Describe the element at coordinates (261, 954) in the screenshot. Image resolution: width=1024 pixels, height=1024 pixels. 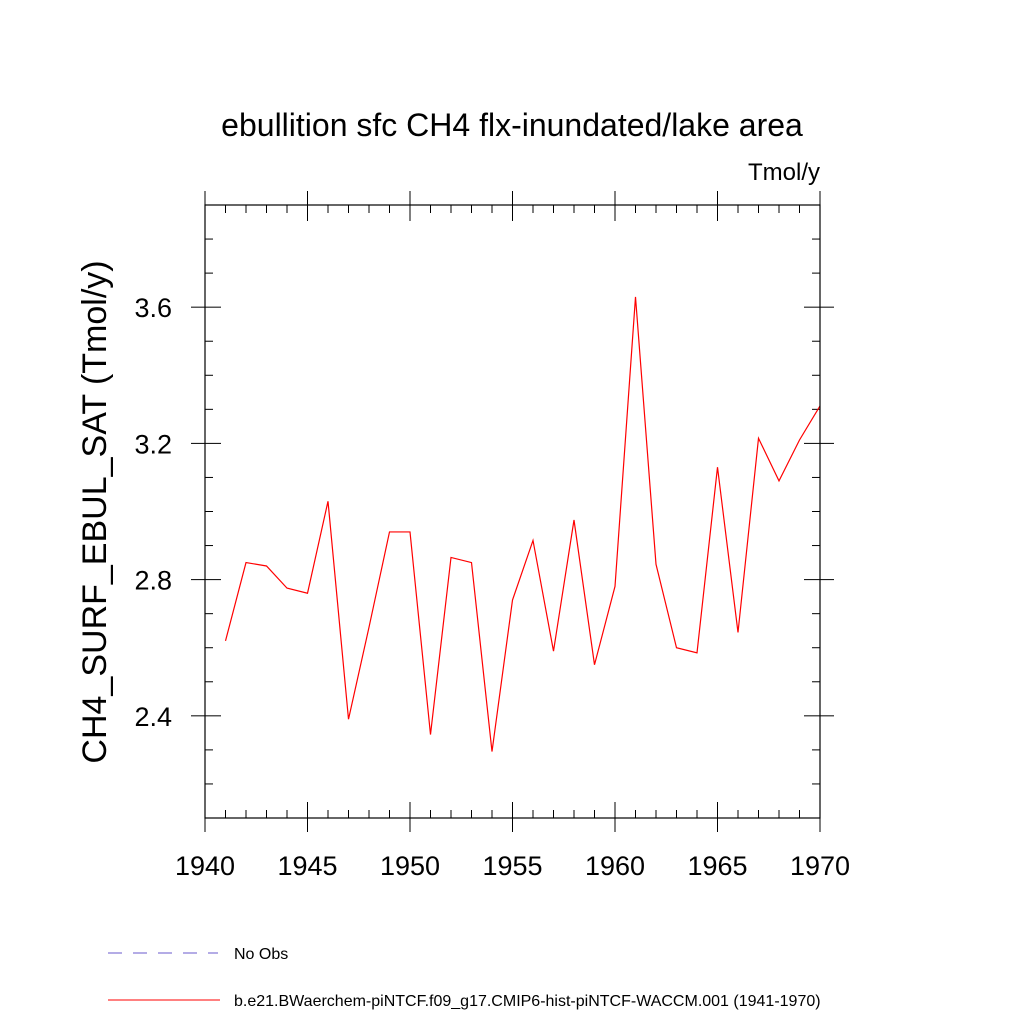
I see `legend-no-obs-label: No Obs` at that location.